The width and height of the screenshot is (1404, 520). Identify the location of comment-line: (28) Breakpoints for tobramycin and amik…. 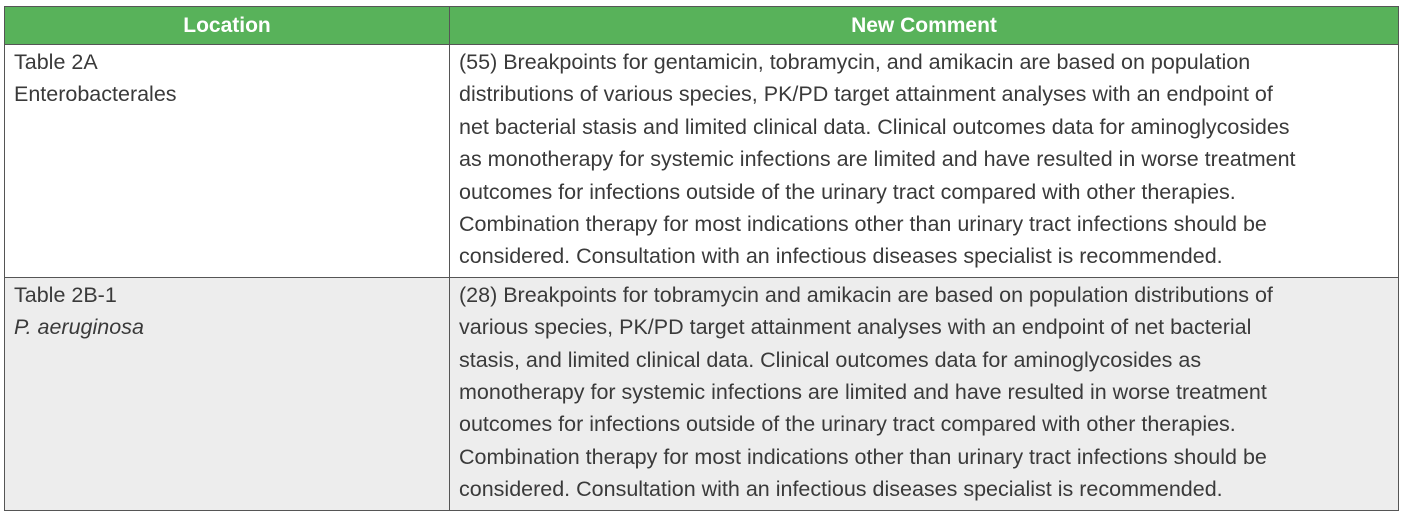
(866, 294).